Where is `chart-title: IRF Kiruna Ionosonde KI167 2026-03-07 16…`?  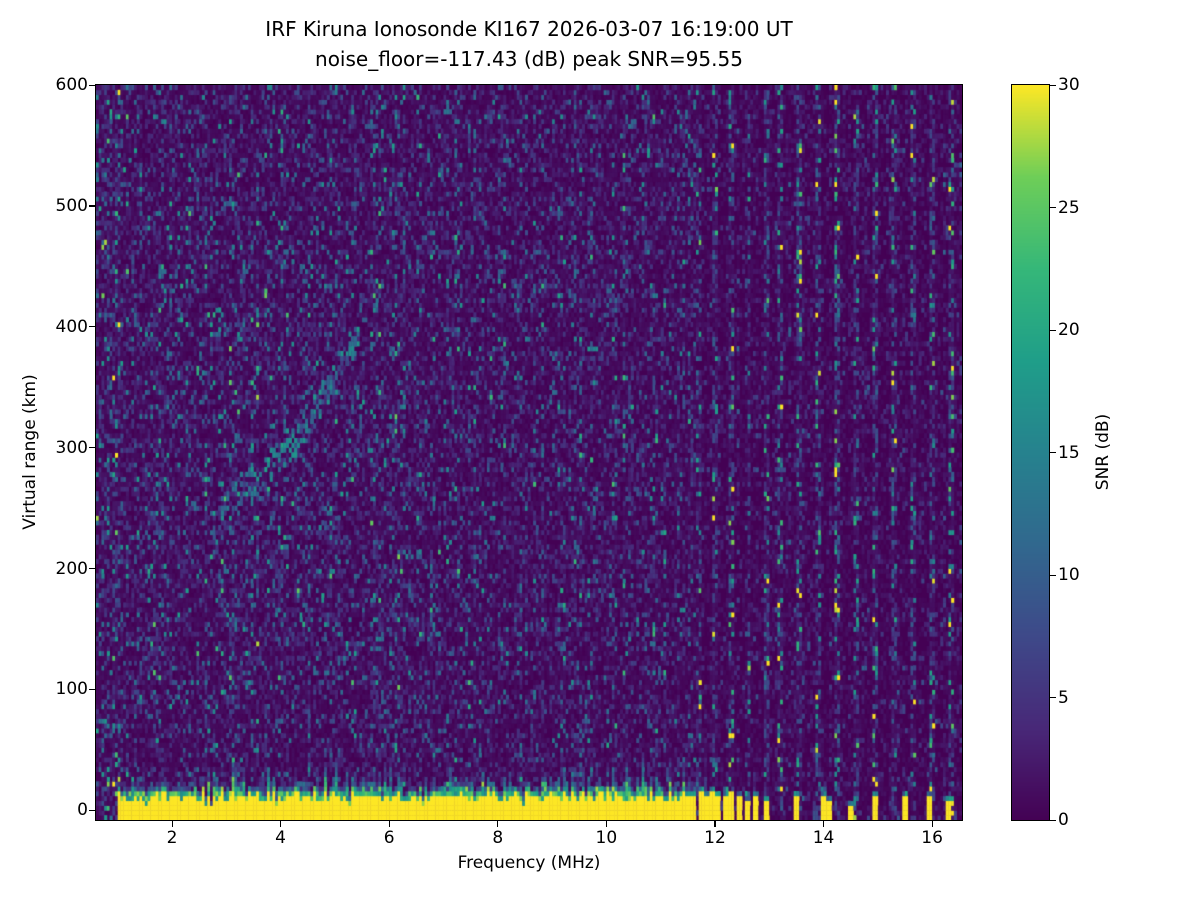 chart-title: IRF Kiruna Ionosonde KI167 2026-03-07 16… is located at coordinates (529, 29).